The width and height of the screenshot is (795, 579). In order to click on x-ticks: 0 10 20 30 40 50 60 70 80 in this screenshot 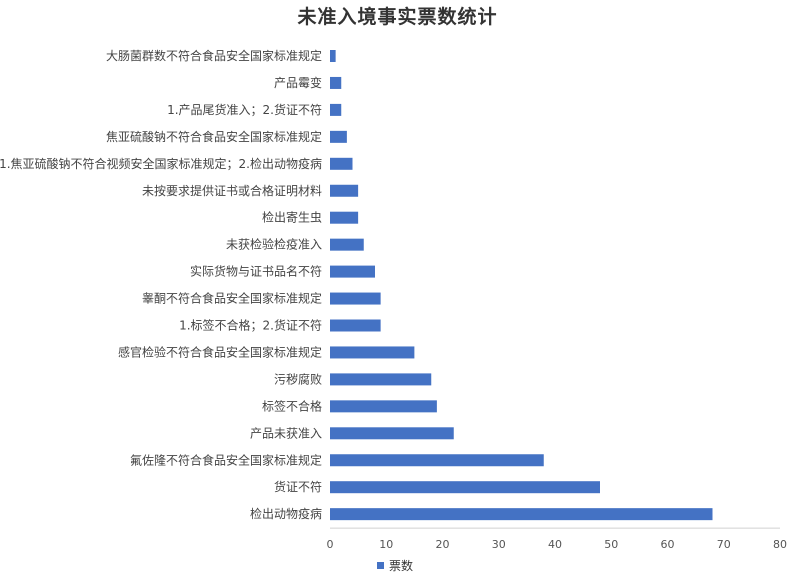, I will do `click(557, 544)`.